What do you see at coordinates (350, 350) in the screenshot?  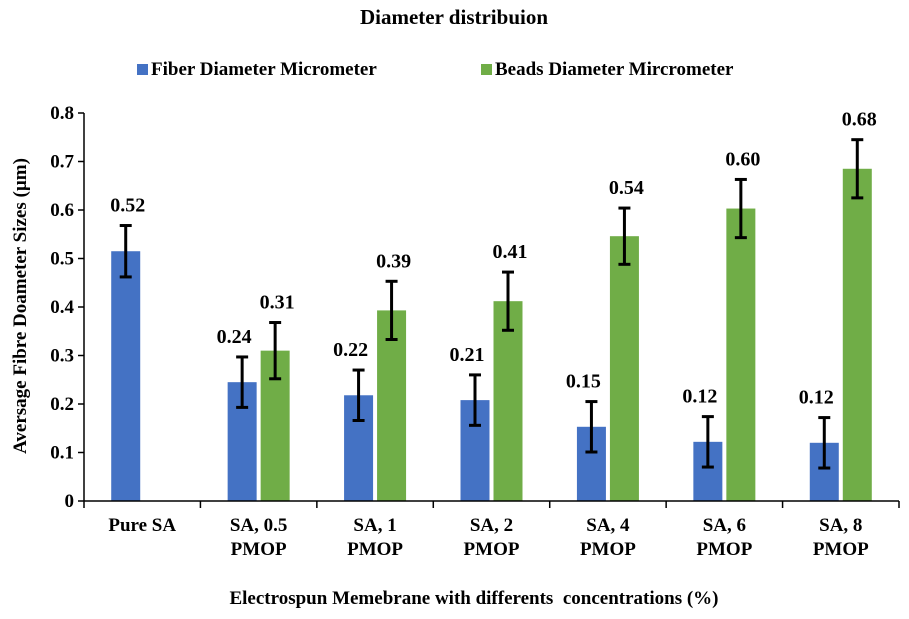 I see `data-label-fiber: 0.22` at bounding box center [350, 350].